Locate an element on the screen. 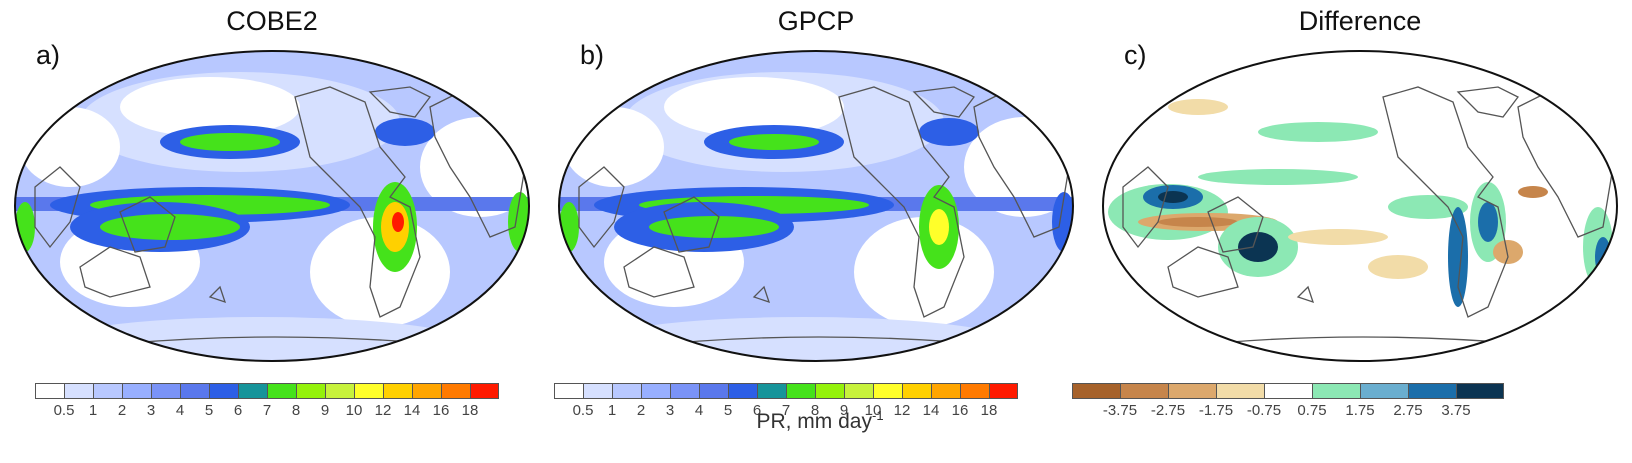 This screenshot has width=1632, height=463. panel-title: Difference is located at coordinates (1360, 21).